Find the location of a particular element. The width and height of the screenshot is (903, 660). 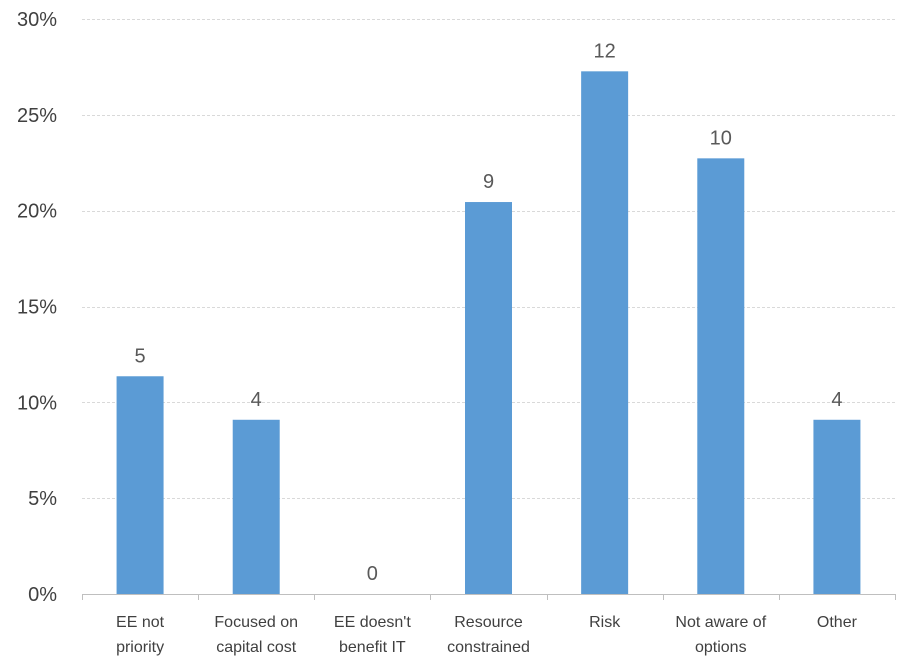

data-label: 5 is located at coordinates (140, 356).